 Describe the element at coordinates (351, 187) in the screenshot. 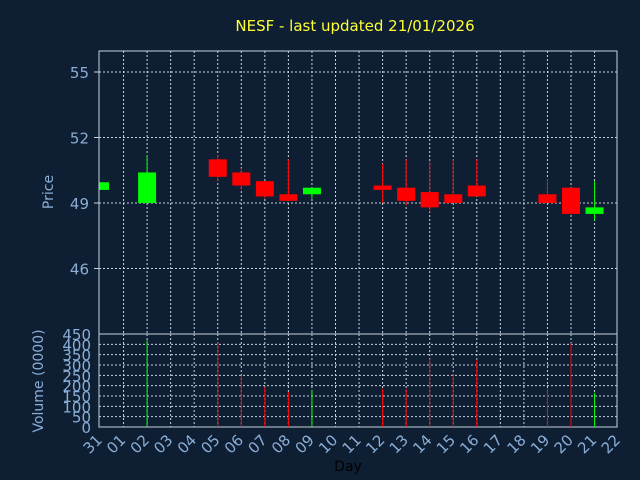

I see `candles-layer` at that location.